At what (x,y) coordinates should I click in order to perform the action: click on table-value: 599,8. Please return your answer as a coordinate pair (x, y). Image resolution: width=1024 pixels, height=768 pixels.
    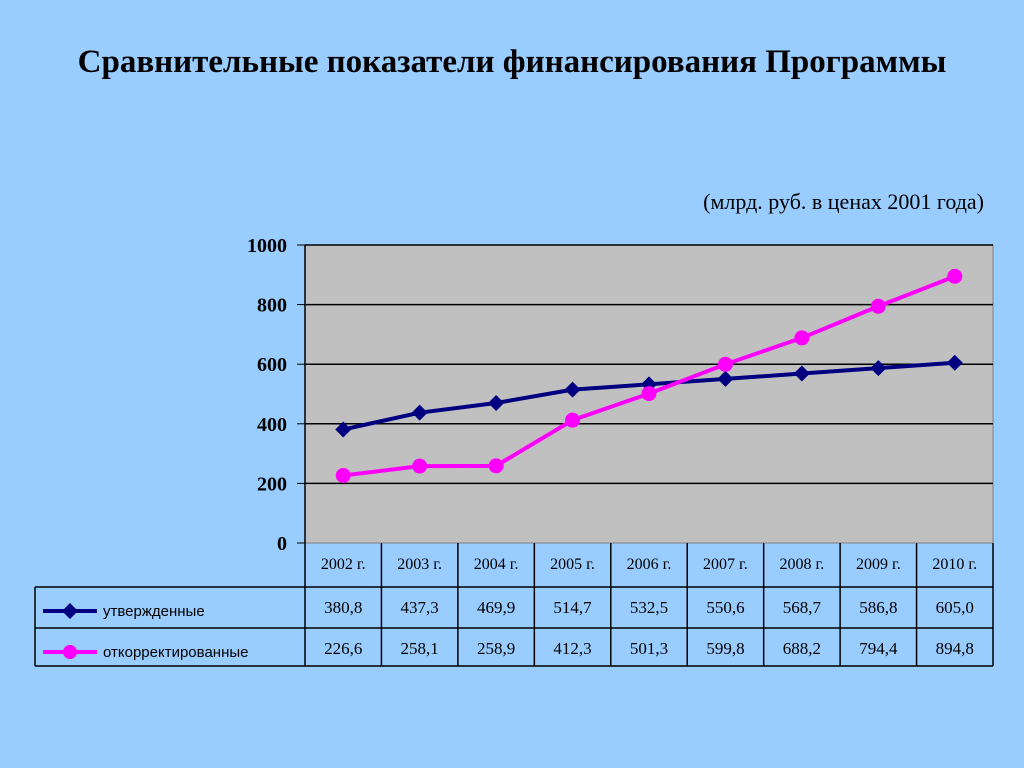
    Looking at the image, I should click on (725, 648).